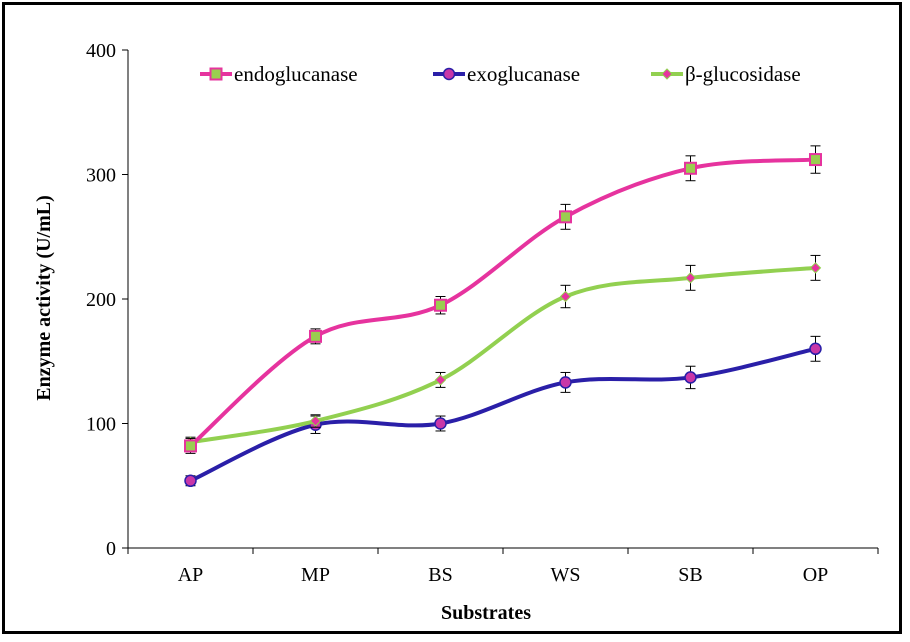  Describe the element at coordinates (816, 575) in the screenshot. I see `x-tick-label: OP` at that location.